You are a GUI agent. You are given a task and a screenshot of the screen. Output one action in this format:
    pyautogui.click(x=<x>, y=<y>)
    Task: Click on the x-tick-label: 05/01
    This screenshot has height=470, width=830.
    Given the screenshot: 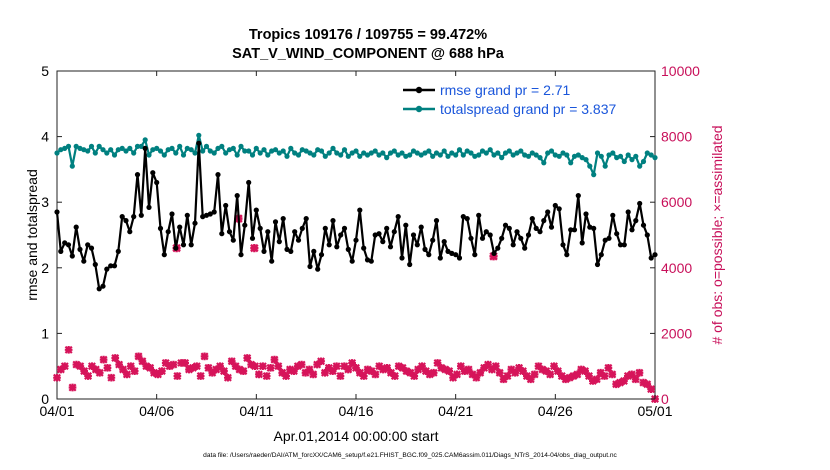 What is the action you would take?
    pyautogui.click(x=654, y=411)
    